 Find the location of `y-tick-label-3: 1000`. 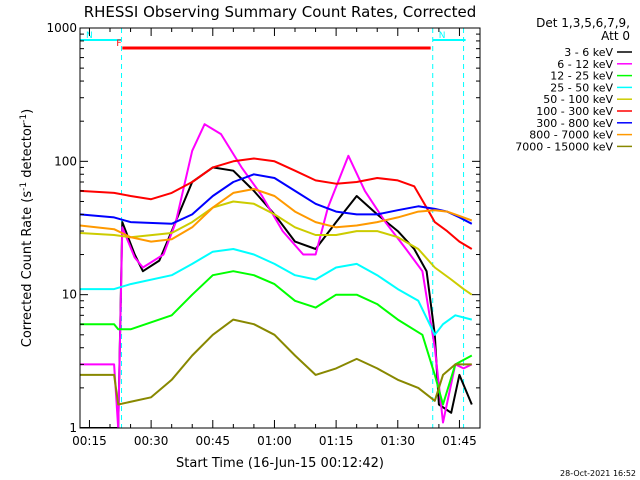

y-tick-label-3: 1000 is located at coordinates (61, 28).